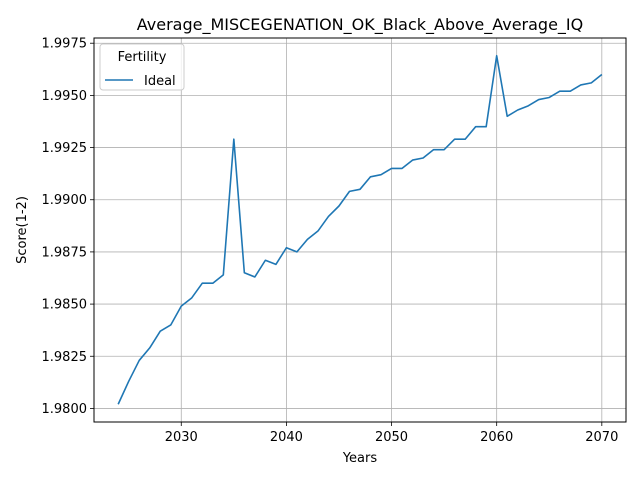 This screenshot has width=640, height=480. What do you see at coordinates (65, 305) in the screenshot?
I see `y-tick-label: 1.9850` at bounding box center [65, 305].